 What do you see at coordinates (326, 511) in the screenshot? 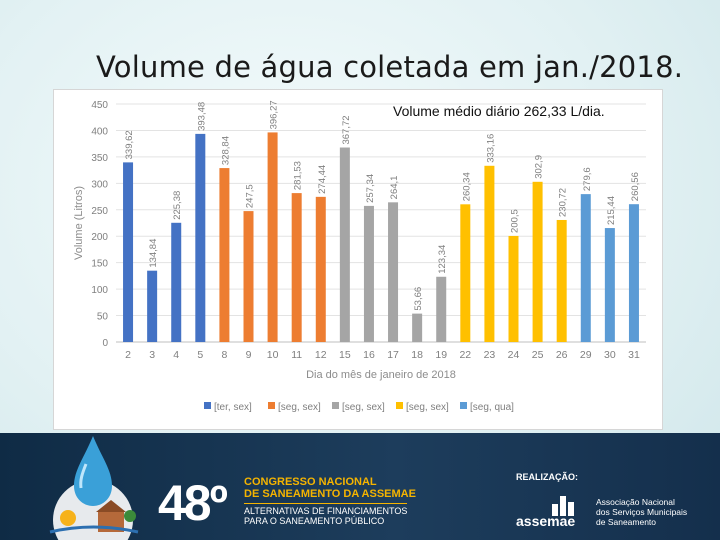
I see `congress-sub-line1: ALTERNATIVAS DE FINANCIAMENTOS` at bounding box center [326, 511].